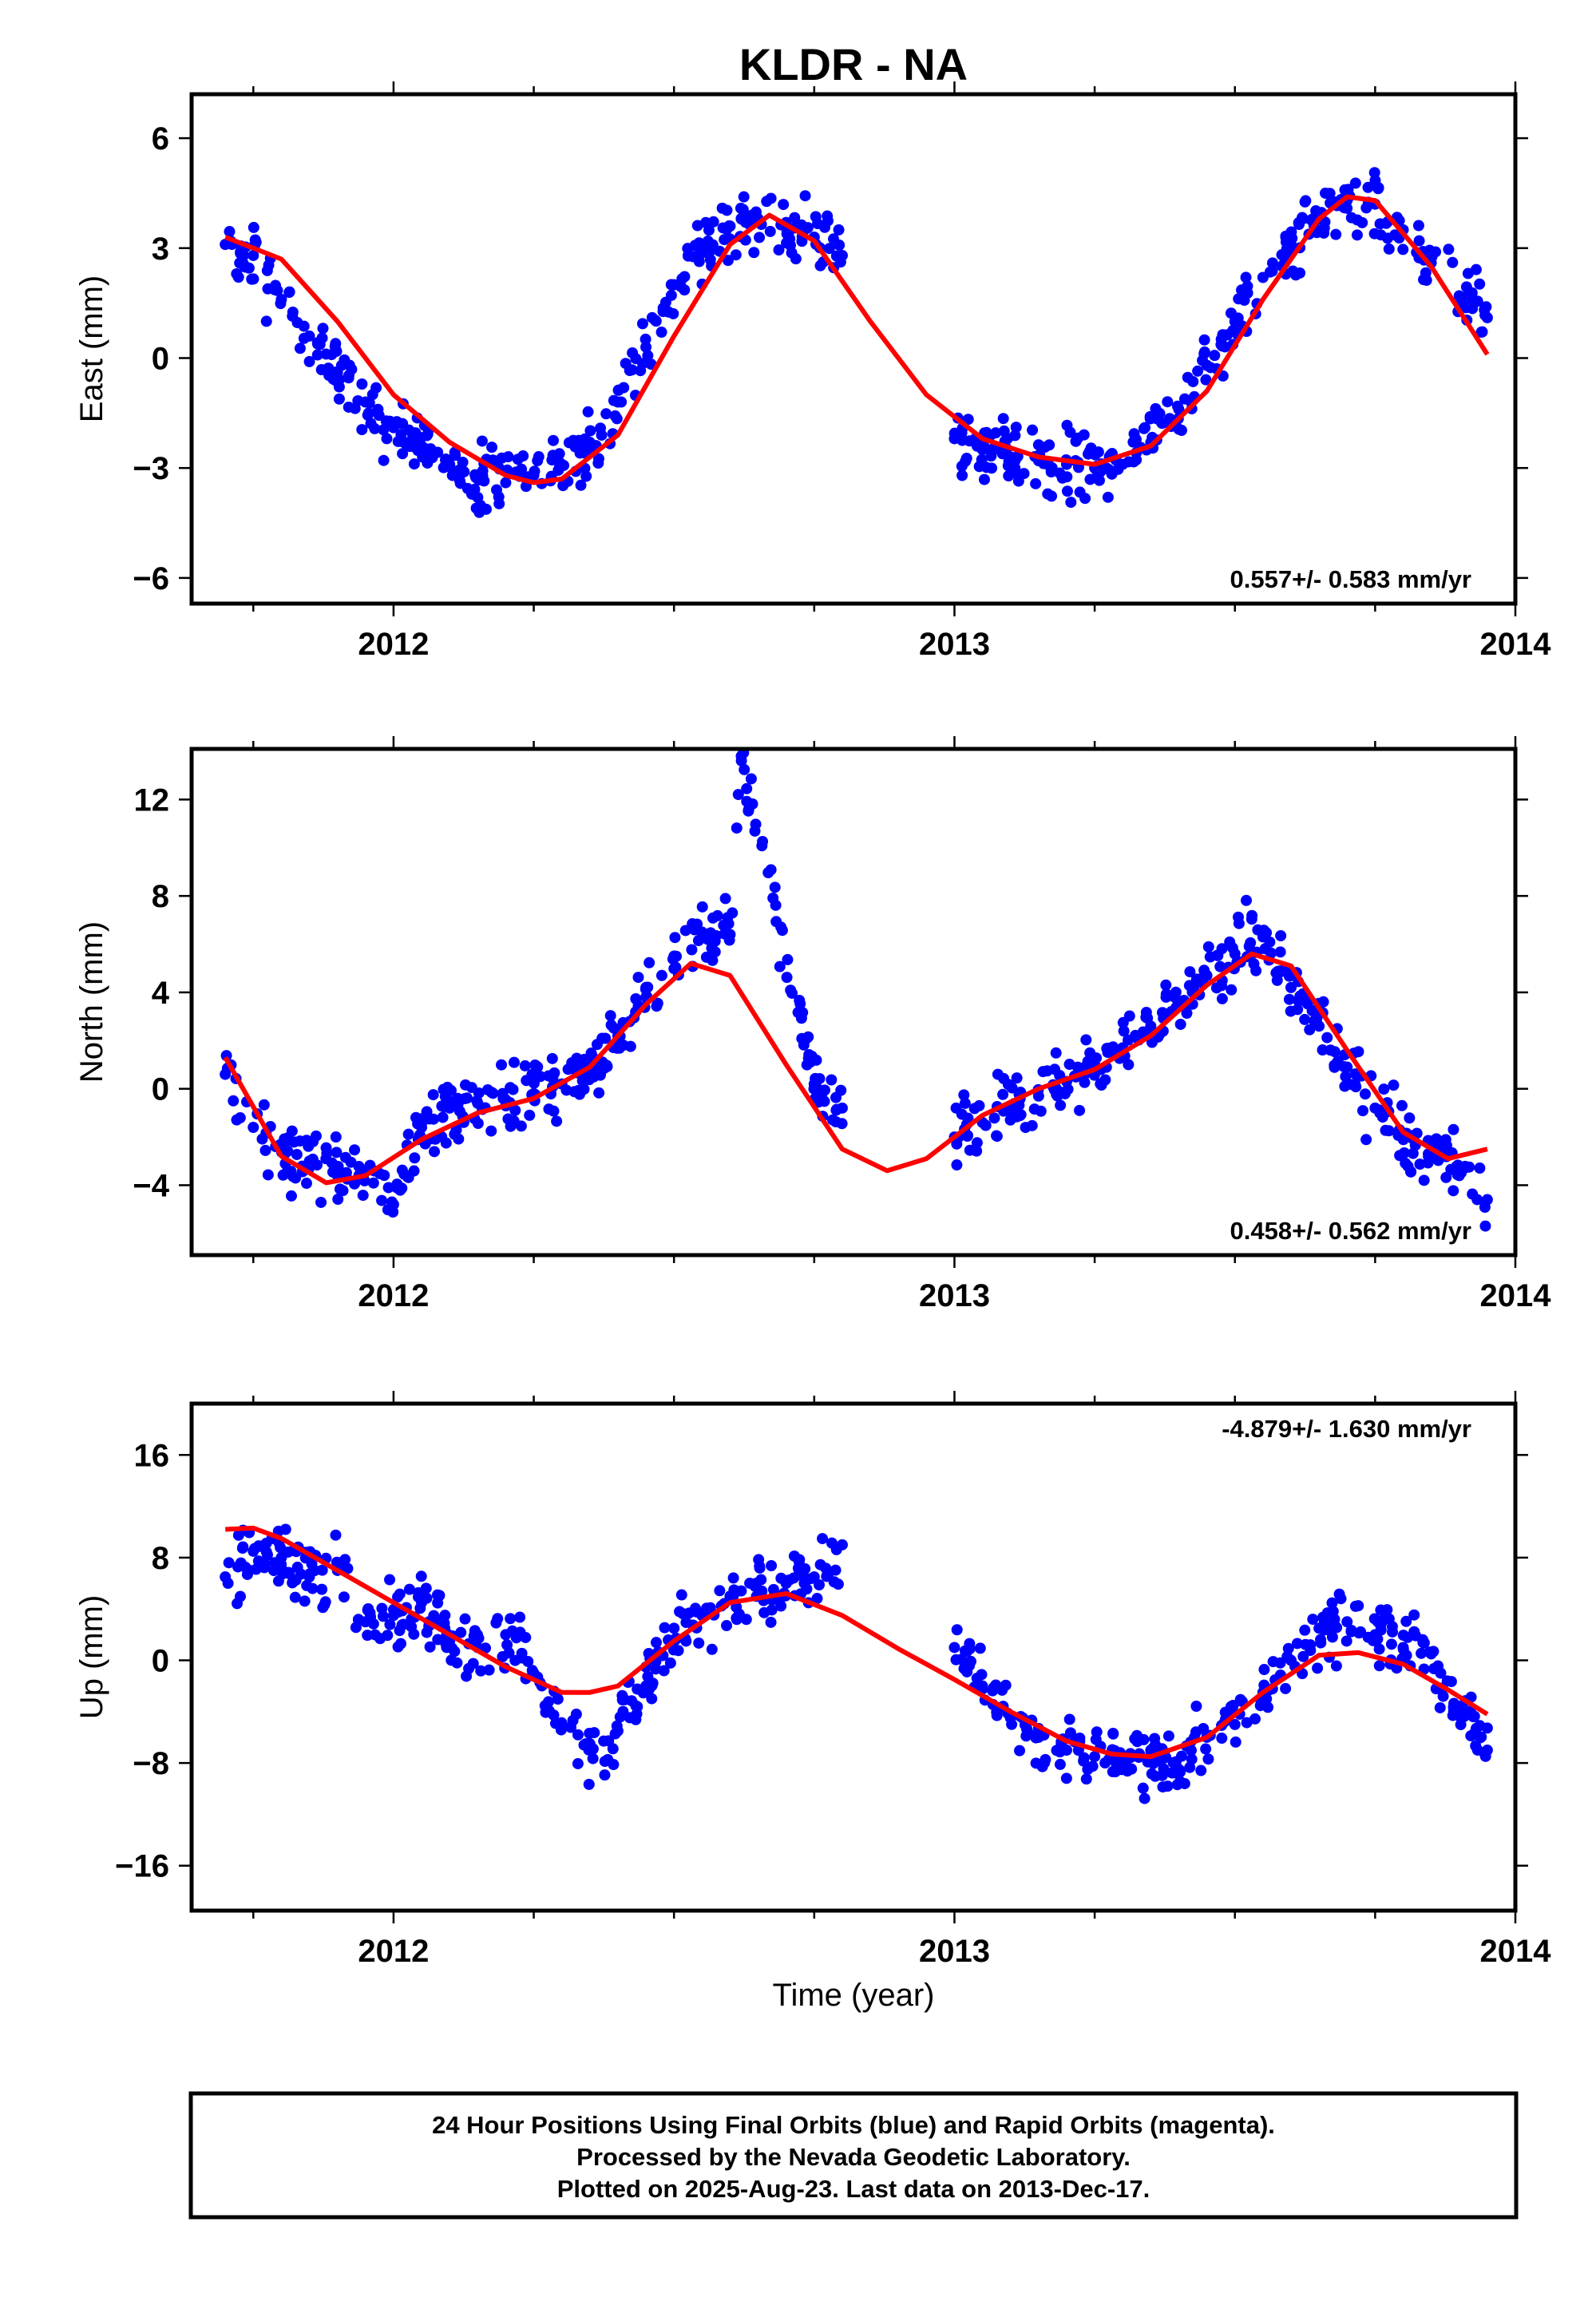 This screenshot has width=1596, height=2317. Describe the element at coordinates (160, 896) in the screenshot. I see `north-ytick-label: 8` at that location.